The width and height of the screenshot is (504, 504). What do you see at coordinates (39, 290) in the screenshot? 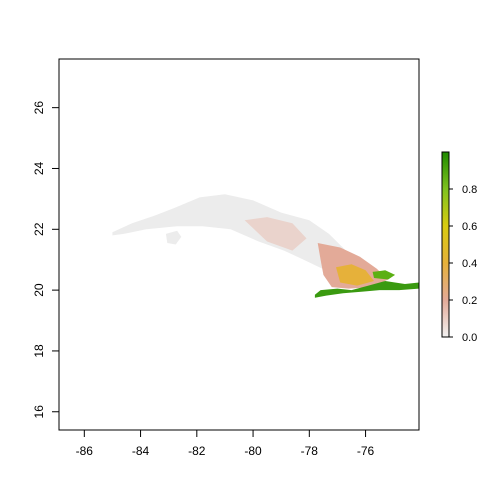
I see `y-tick-label: 20` at bounding box center [39, 290].